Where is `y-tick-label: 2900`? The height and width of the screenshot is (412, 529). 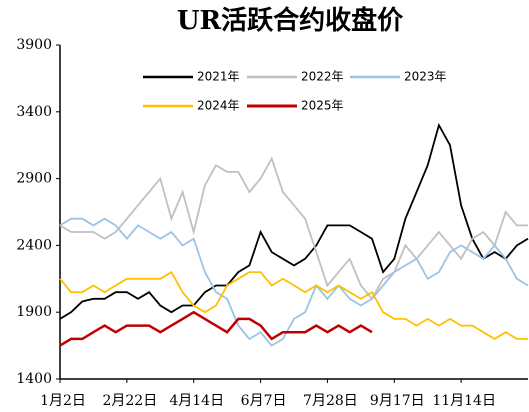
y-tick-label: 2900 is located at coordinates (34, 179).